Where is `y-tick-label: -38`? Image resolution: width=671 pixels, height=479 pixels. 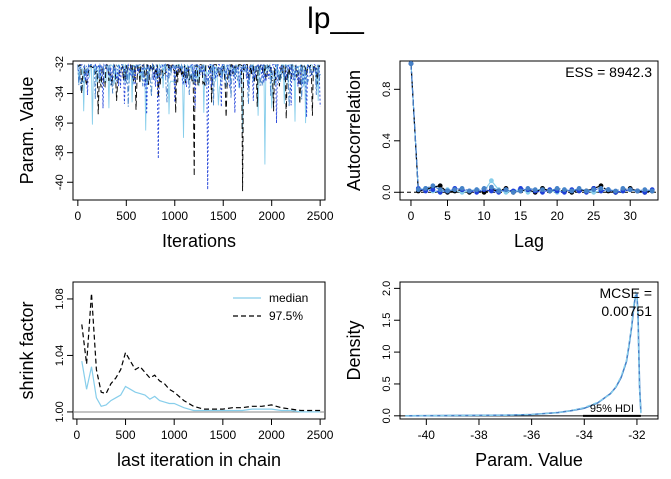
y-tick-label: -38 is located at coordinates (60, 153).